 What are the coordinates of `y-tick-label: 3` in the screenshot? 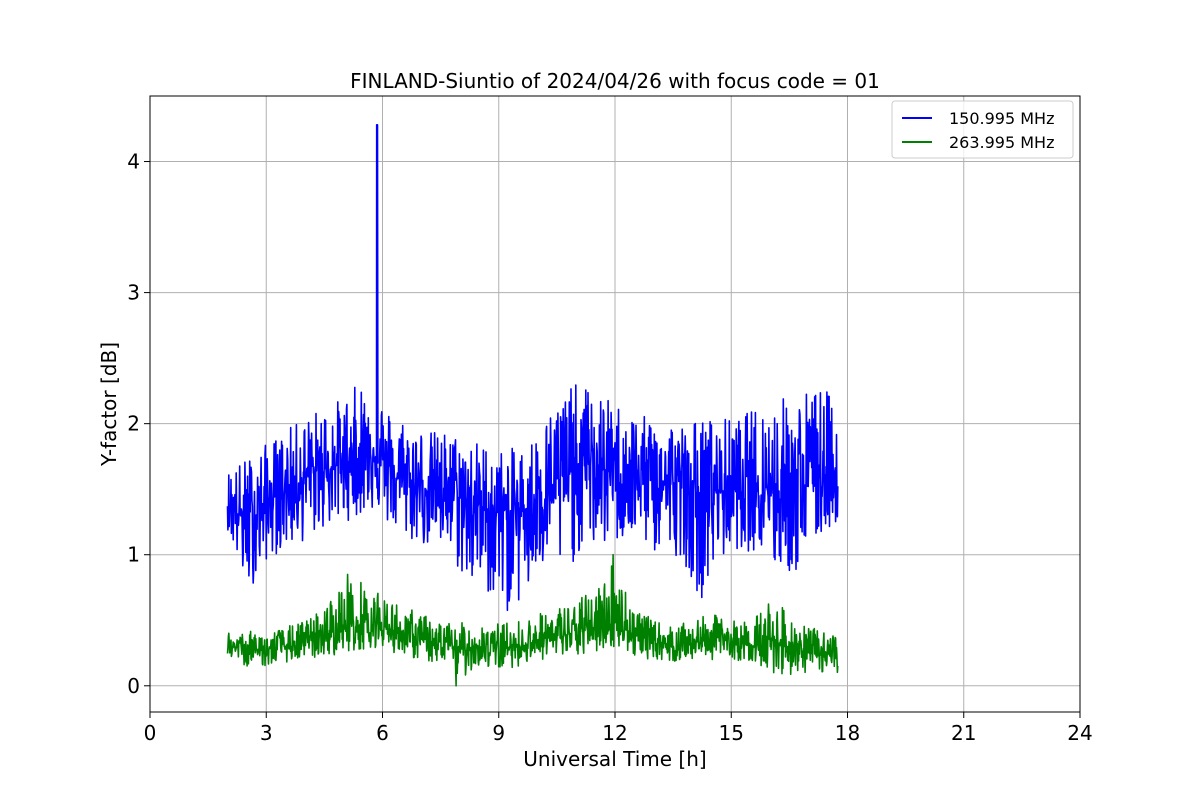 It's located at (133, 293).